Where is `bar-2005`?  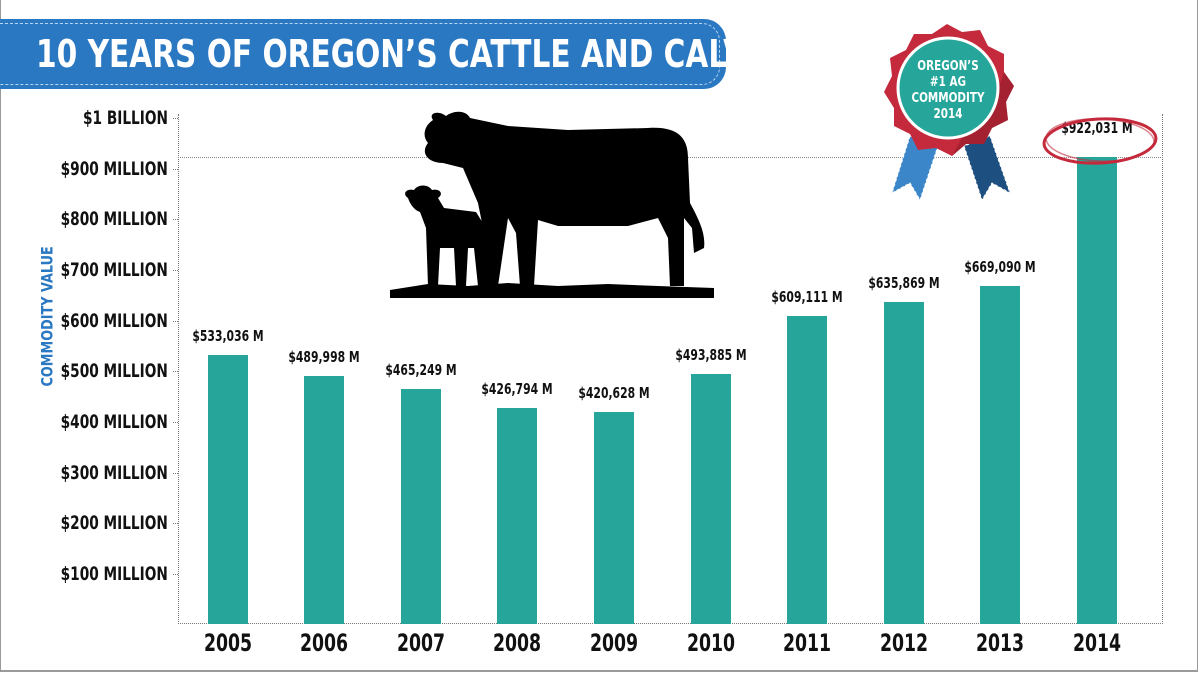 bar-2005 is located at coordinates (227, 489).